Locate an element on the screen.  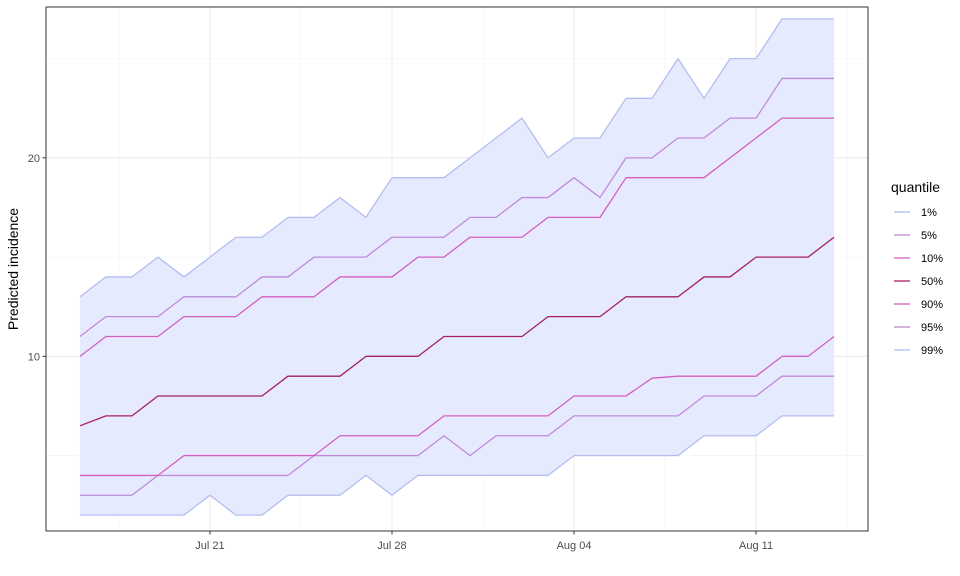
legend-label: 95% is located at coordinates (932, 328).